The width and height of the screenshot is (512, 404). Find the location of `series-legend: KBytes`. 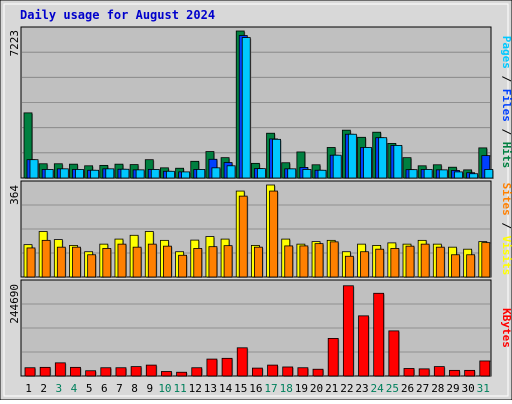

series-legend: KBytes is located at coordinates (506, 328).